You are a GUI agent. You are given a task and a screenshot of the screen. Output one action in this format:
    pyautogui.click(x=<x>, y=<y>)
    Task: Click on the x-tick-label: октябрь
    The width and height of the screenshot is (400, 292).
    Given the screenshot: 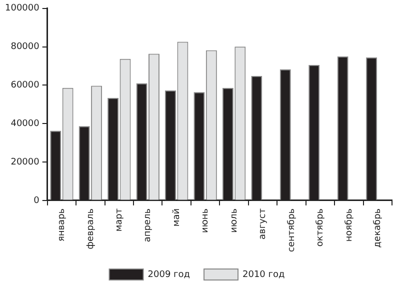 What is the action you would take?
    pyautogui.click(x=321, y=227)
    